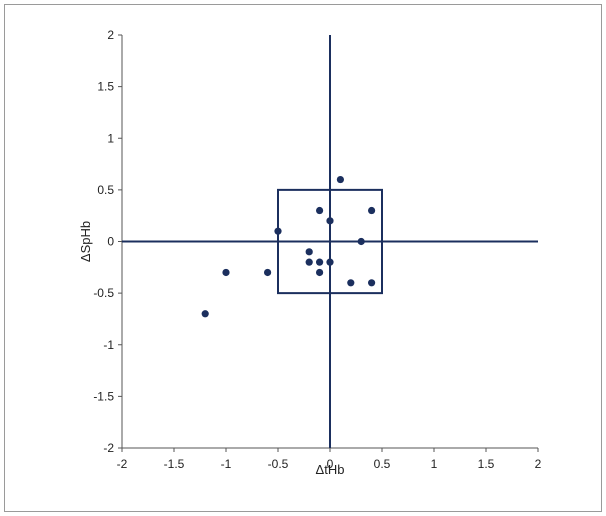  What do you see at coordinates (278, 464) in the screenshot?
I see `x-tick-label: -0.5` at bounding box center [278, 464].